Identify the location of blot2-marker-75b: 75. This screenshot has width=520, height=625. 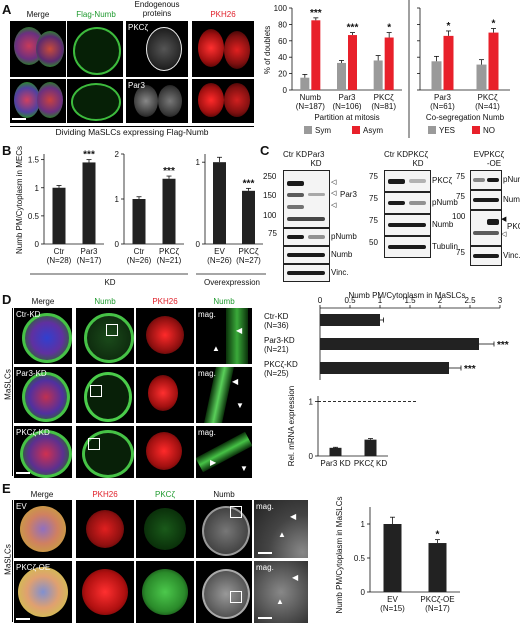
(373, 198).